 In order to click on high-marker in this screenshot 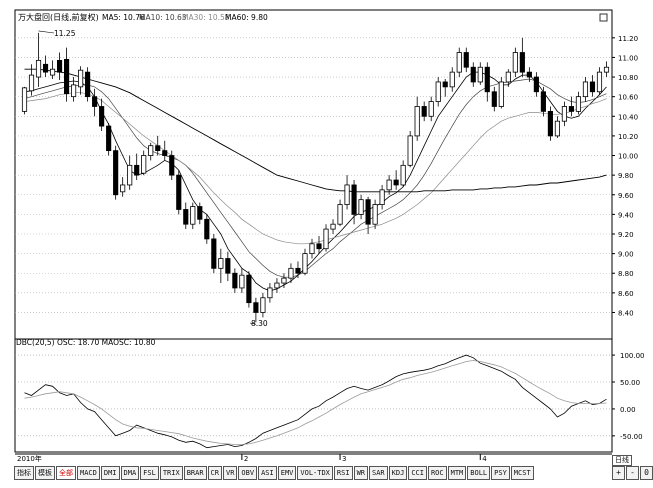, I will do `click(46, 32)`.